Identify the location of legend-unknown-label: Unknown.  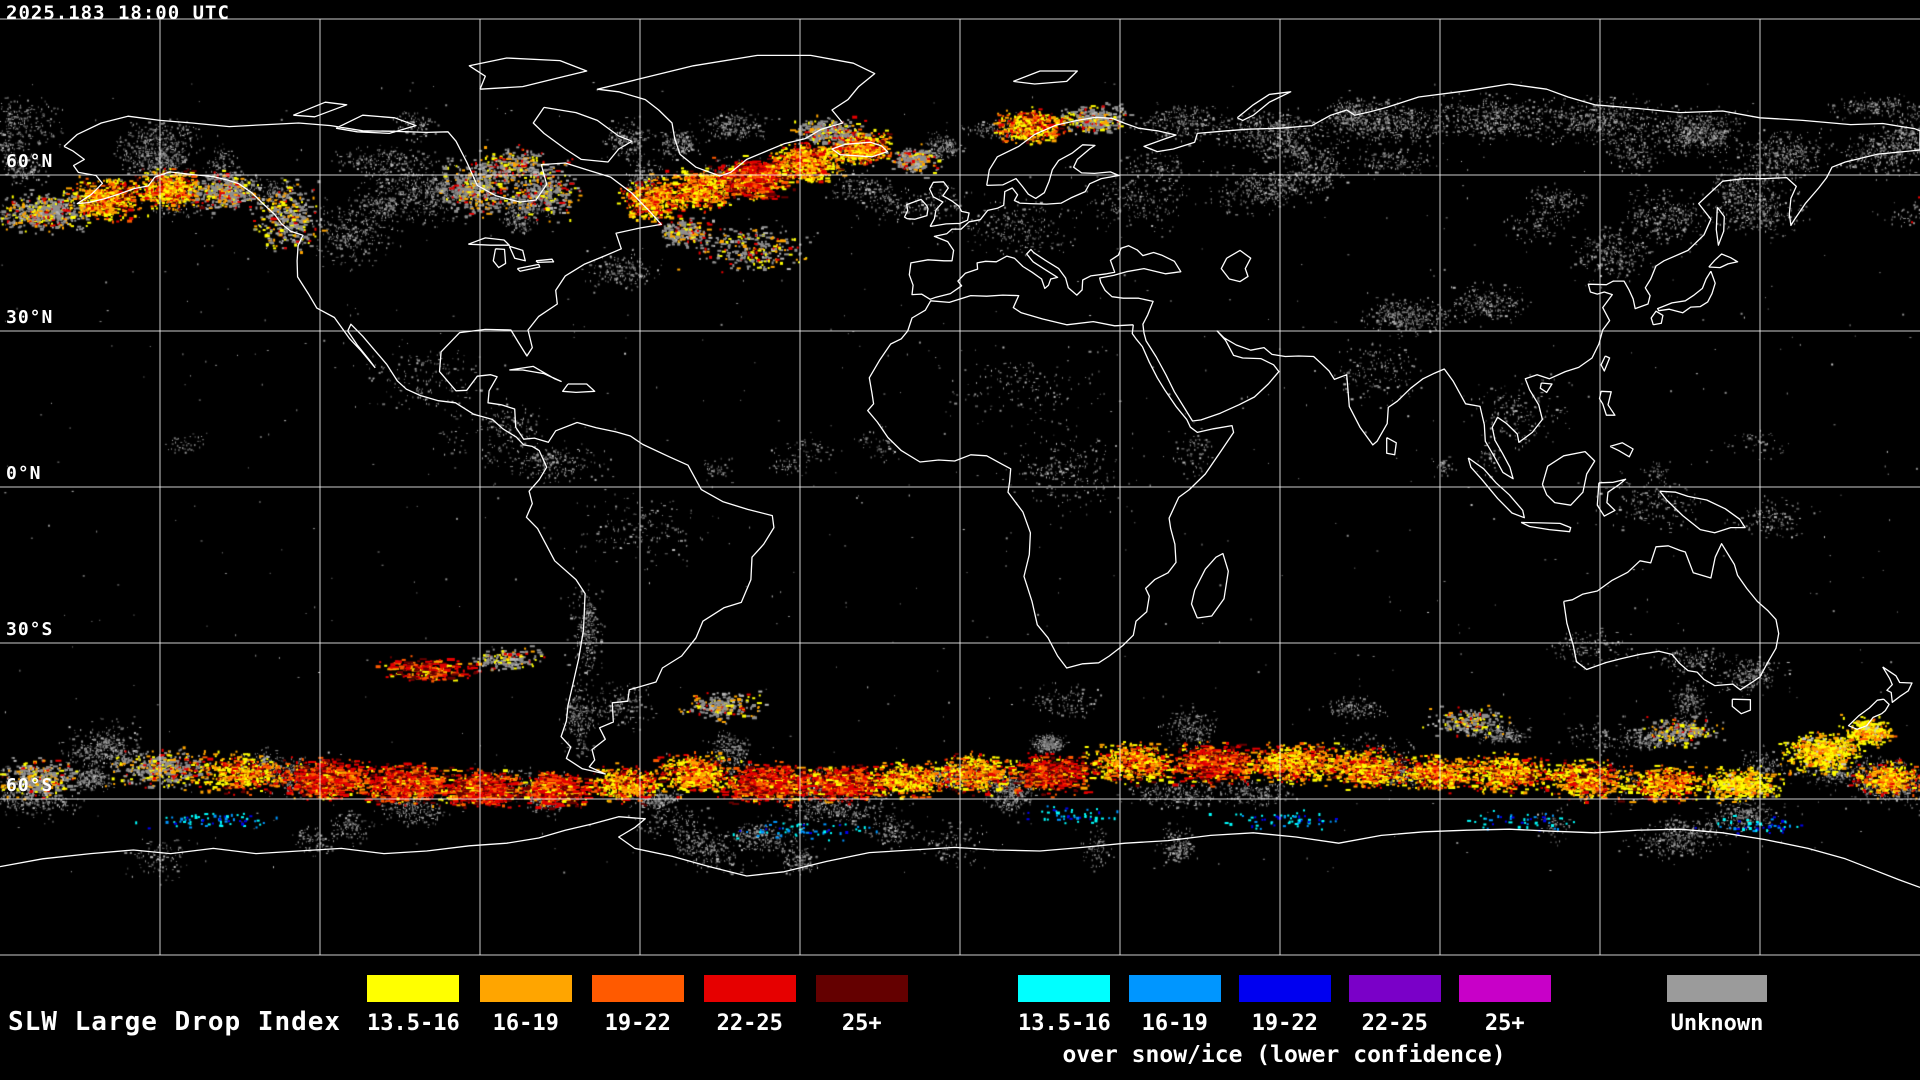
(1717, 1023).